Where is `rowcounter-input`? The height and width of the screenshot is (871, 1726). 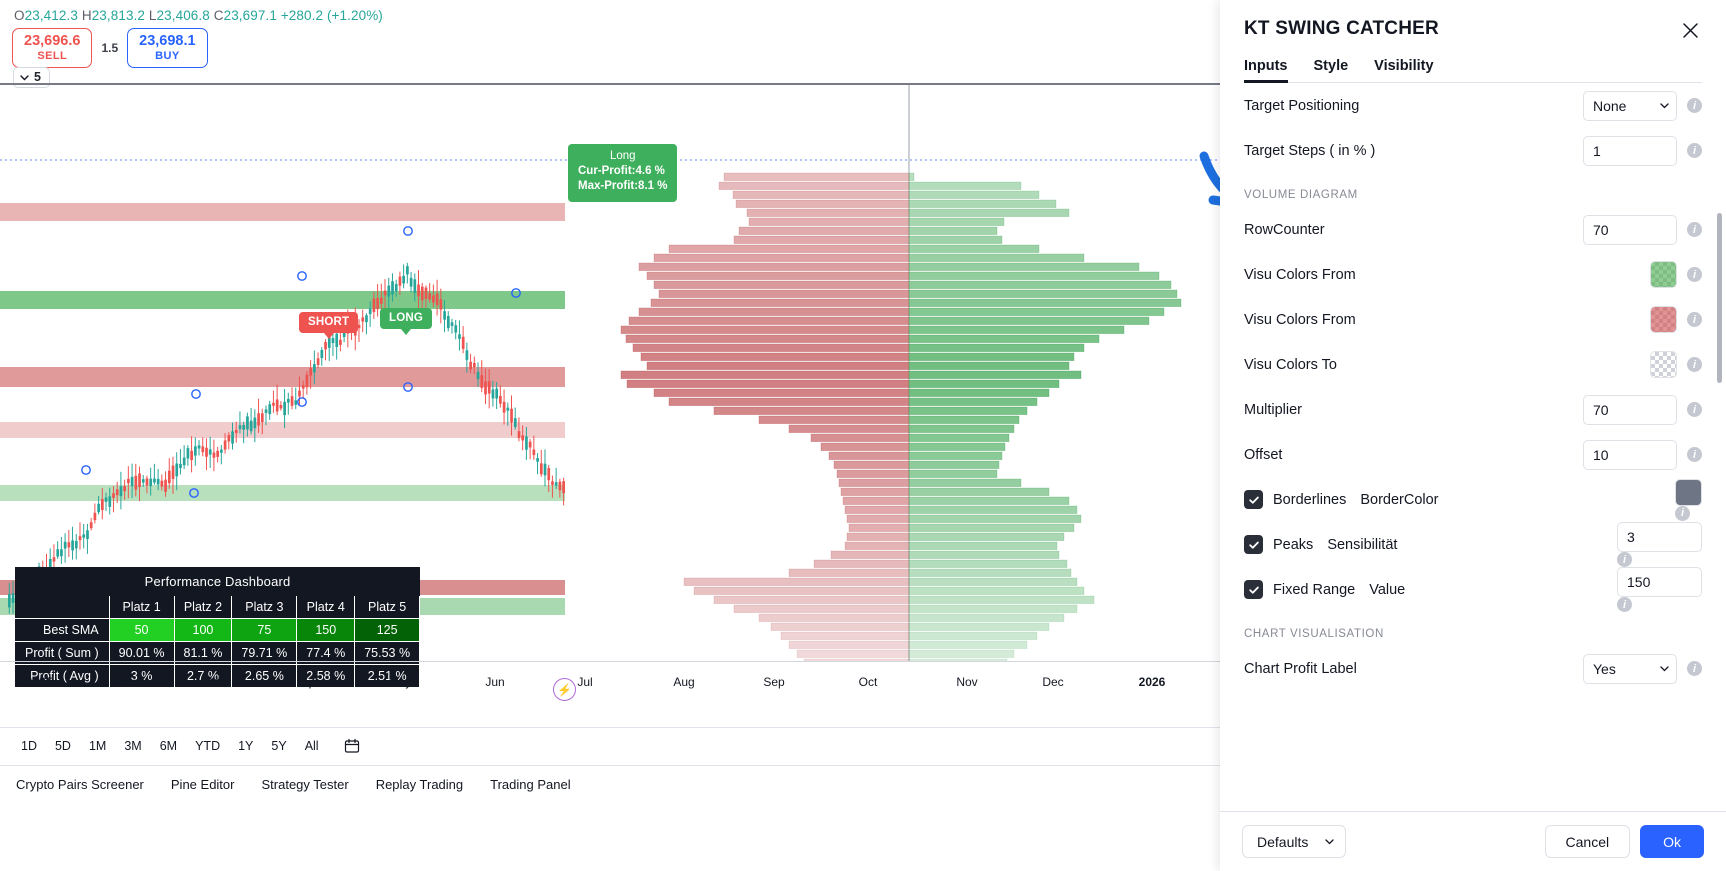
rowcounter-input is located at coordinates (1630, 229).